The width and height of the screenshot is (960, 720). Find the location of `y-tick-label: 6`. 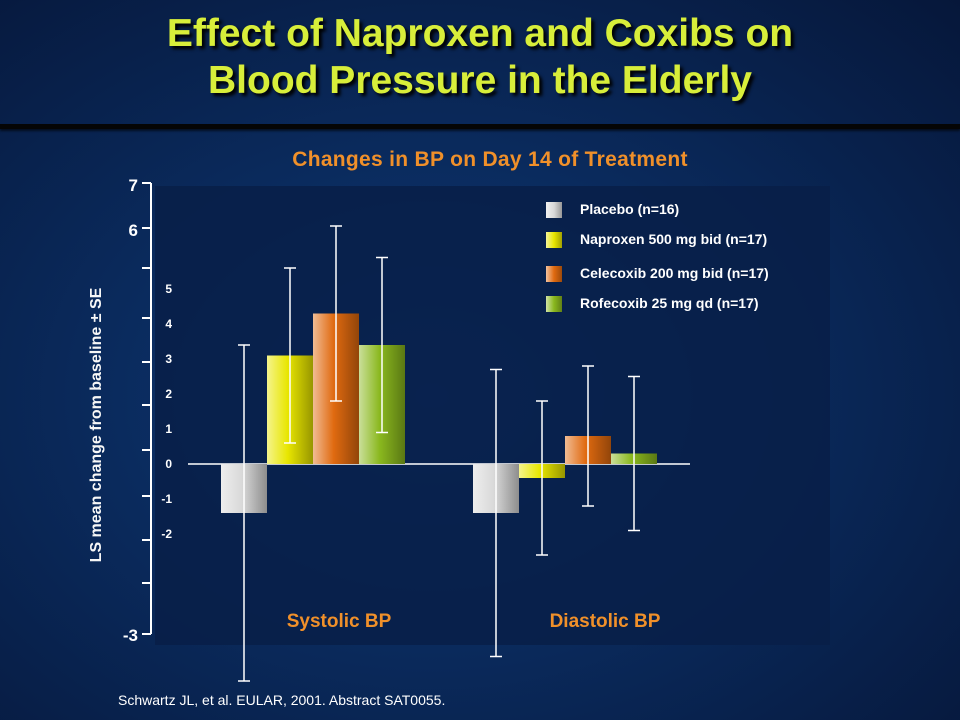

y-tick-label: 6 is located at coordinates (133, 230).